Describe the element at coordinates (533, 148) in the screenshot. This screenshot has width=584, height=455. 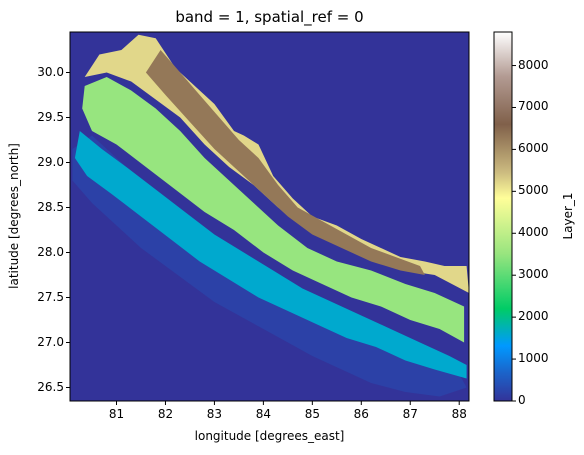
I see `colorbar-tick-label: 6000` at that location.